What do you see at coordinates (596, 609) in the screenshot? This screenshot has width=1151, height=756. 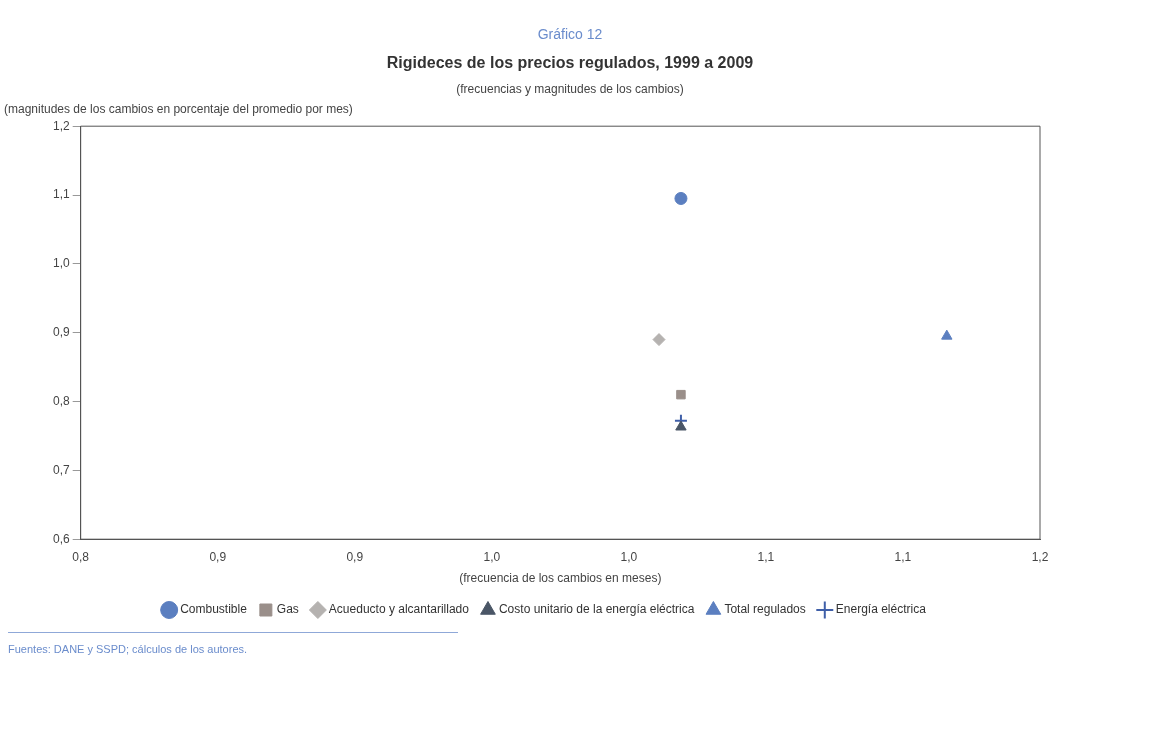 I see `legend-label: Costo unitario de la energía eléctrica` at bounding box center [596, 609].